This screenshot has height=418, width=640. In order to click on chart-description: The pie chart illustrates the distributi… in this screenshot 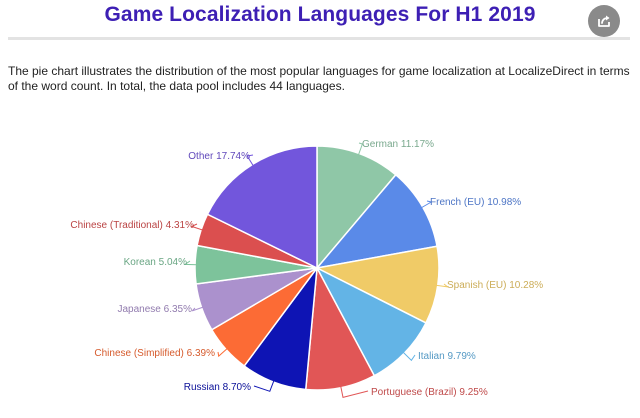, I will do `click(319, 78)`.